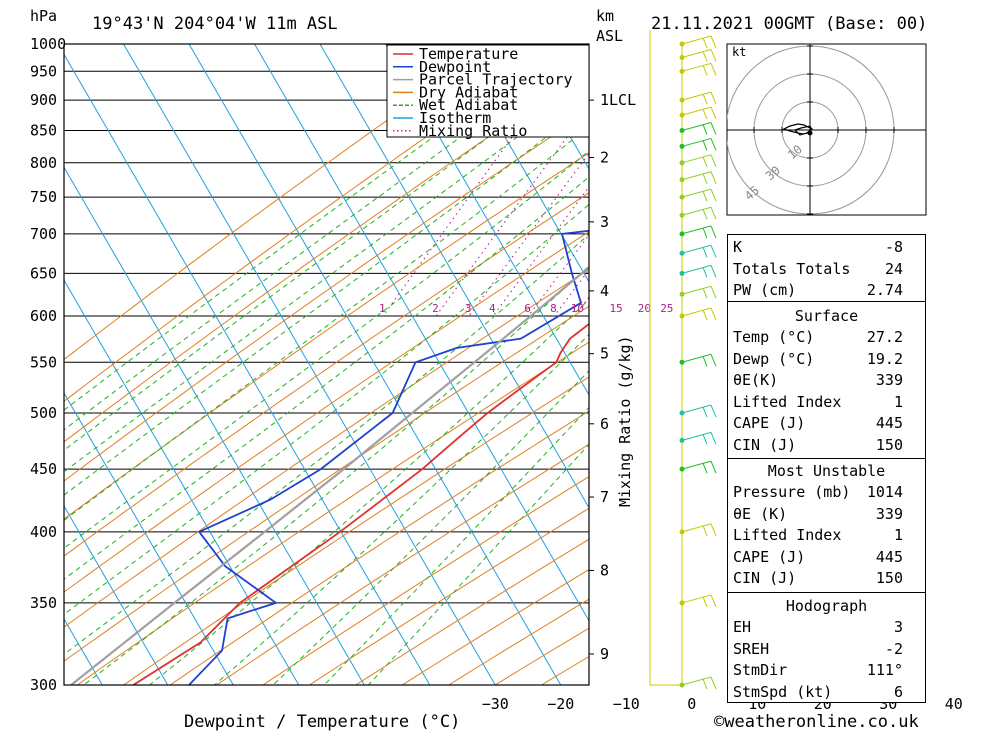 Image resolution: width=1000 pixels, height=733 pixels. I want to click on temp-tick--10: −10, so click(626, 704).